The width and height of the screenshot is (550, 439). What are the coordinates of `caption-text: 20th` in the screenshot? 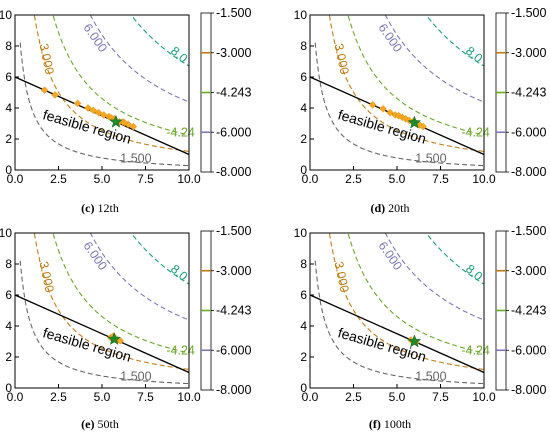 It's located at (398, 208).